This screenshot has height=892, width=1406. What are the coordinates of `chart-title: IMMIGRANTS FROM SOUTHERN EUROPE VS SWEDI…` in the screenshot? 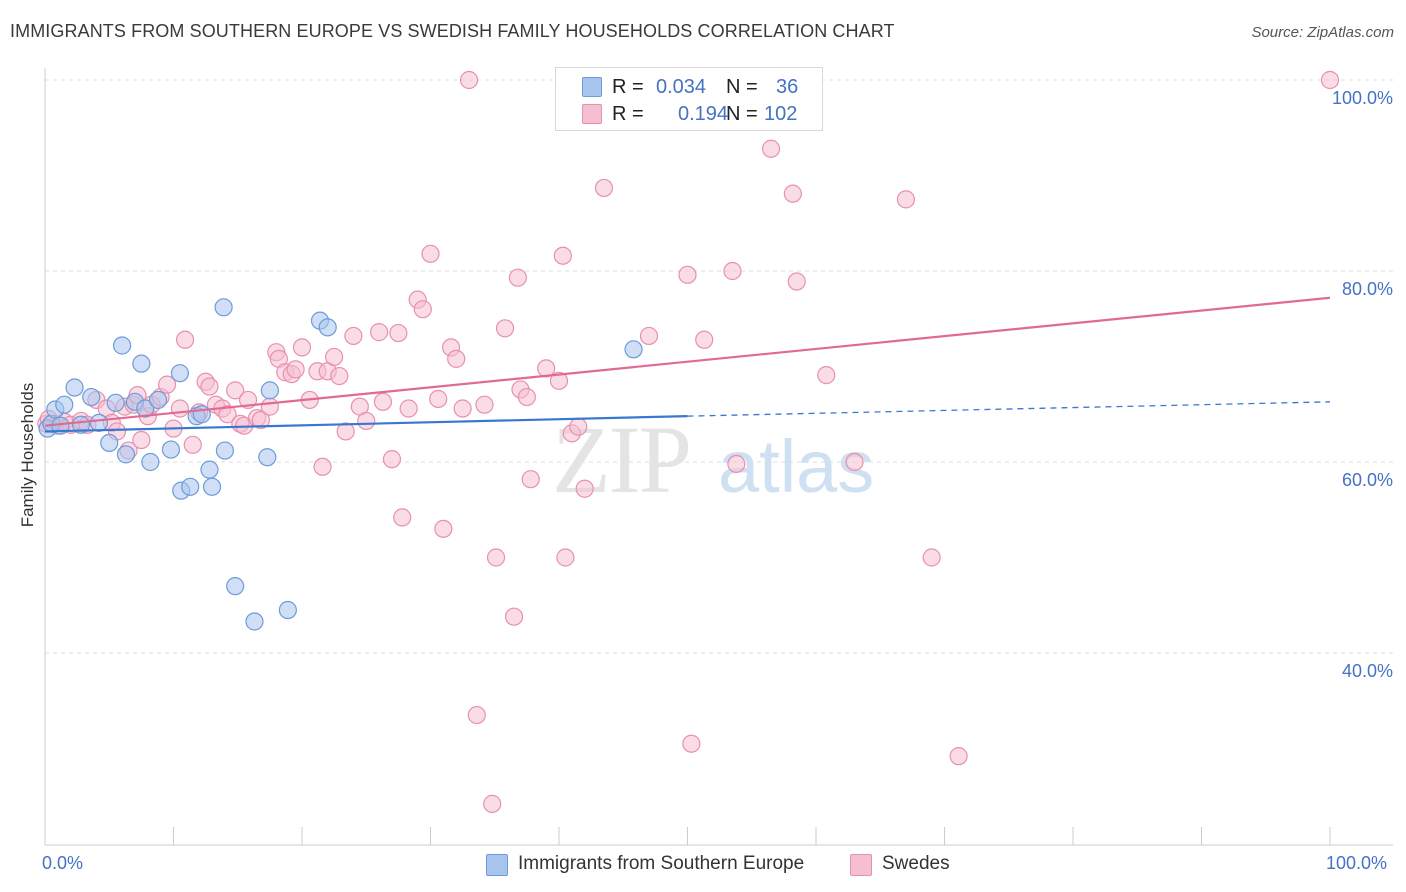 It's located at (452, 31).